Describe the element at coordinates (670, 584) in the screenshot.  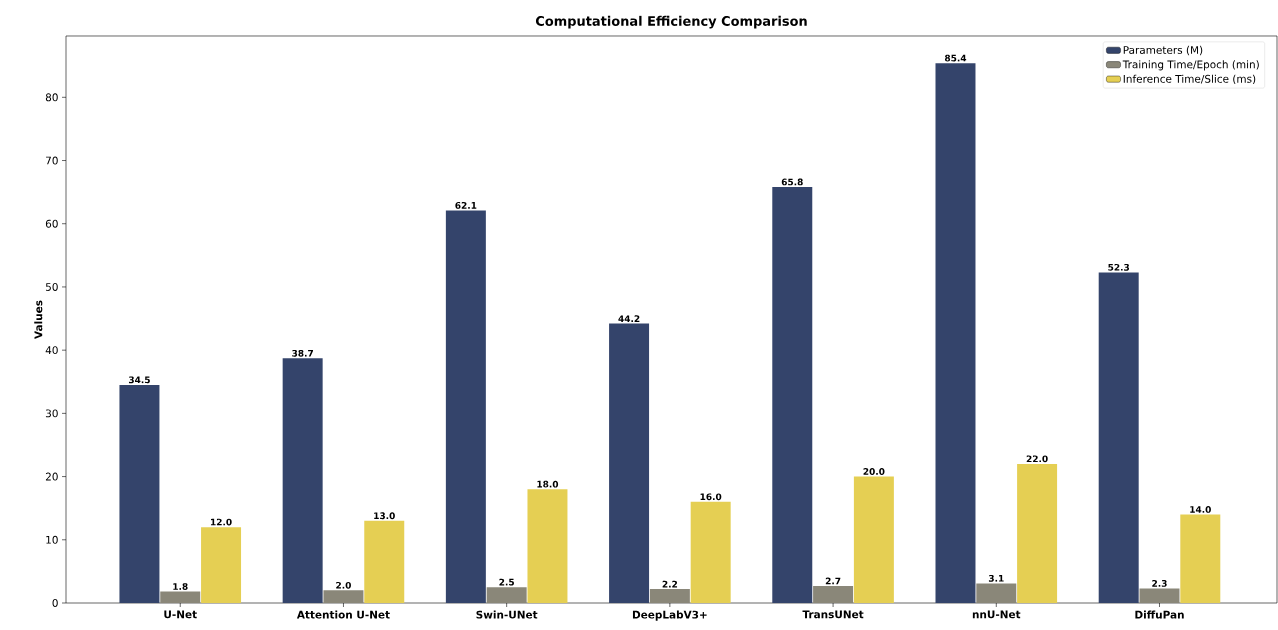
I see `data-label: 2.2` at that location.